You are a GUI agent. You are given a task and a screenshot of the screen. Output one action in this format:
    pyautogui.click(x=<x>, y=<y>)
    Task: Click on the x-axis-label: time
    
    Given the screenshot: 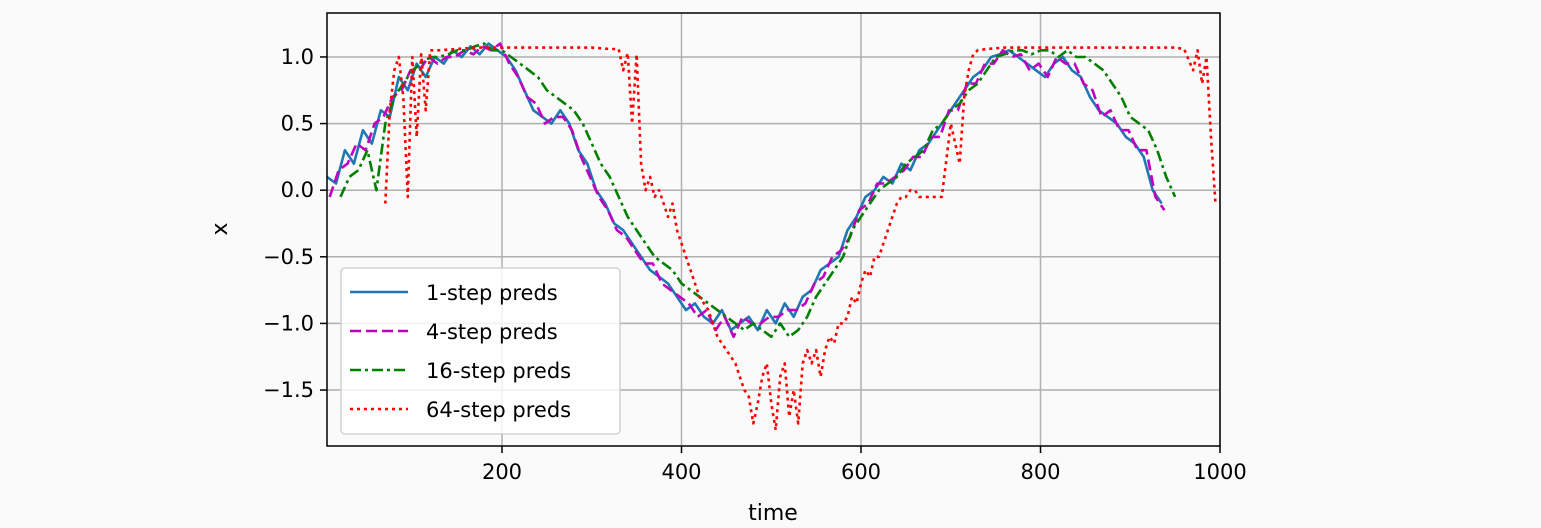 What is the action you would take?
    pyautogui.click(x=773, y=513)
    